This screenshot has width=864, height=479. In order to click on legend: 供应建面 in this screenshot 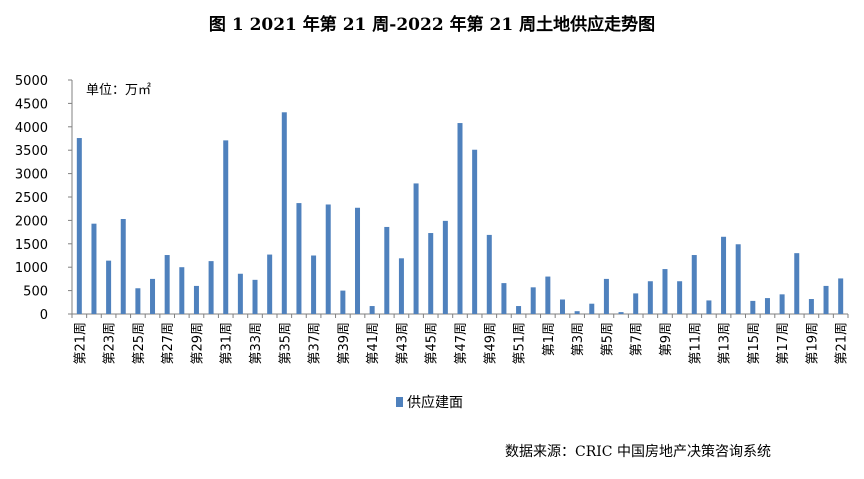, I will do `click(429, 402)`.